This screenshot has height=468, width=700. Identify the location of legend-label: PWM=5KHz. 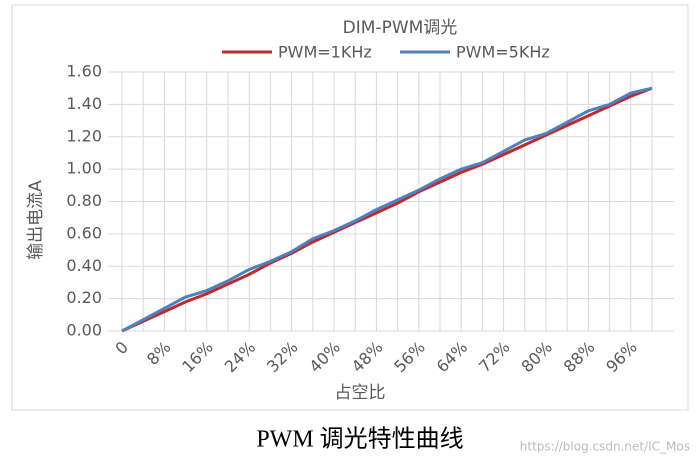
(503, 52).